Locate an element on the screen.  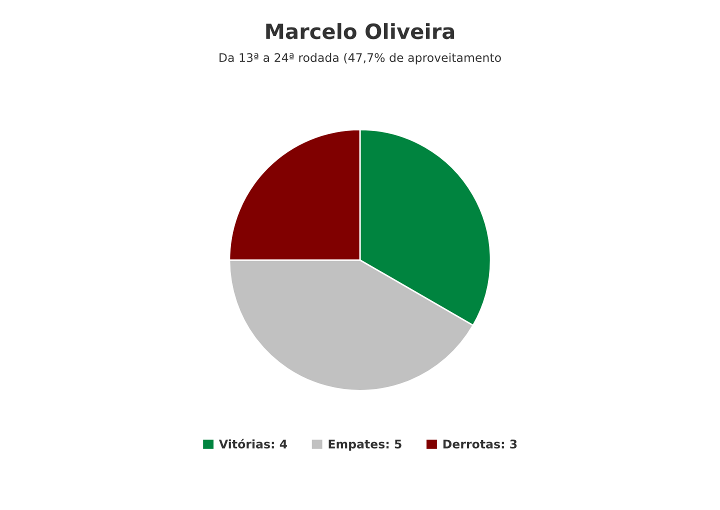
chart-subtitle: Da 13ª a 24ª rodada (47,7% de aproveitamento is located at coordinates (360, 58).